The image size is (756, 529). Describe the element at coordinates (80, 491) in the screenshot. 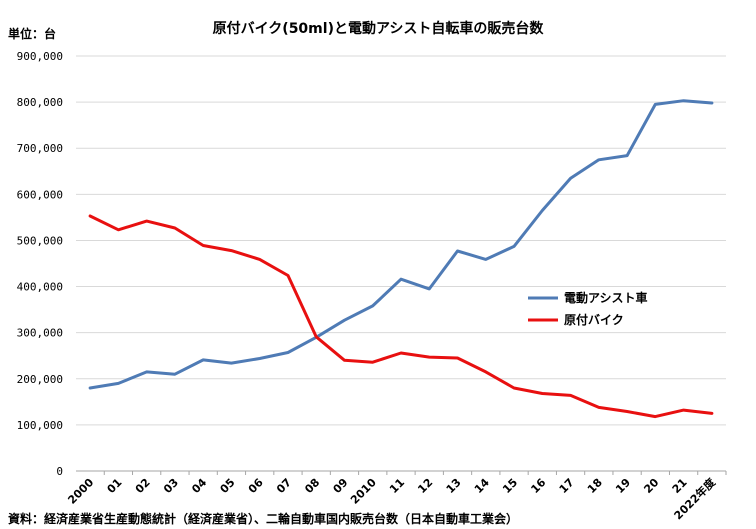

I see `x-tick-label: 2000` at that location.